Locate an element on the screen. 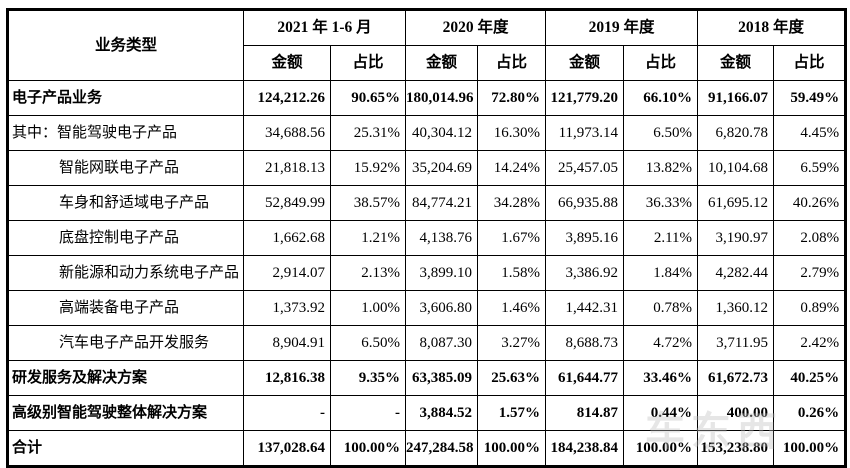 The image size is (850, 468). row-label: 高级别智能驾驶整体解决方案 is located at coordinates (125, 413).